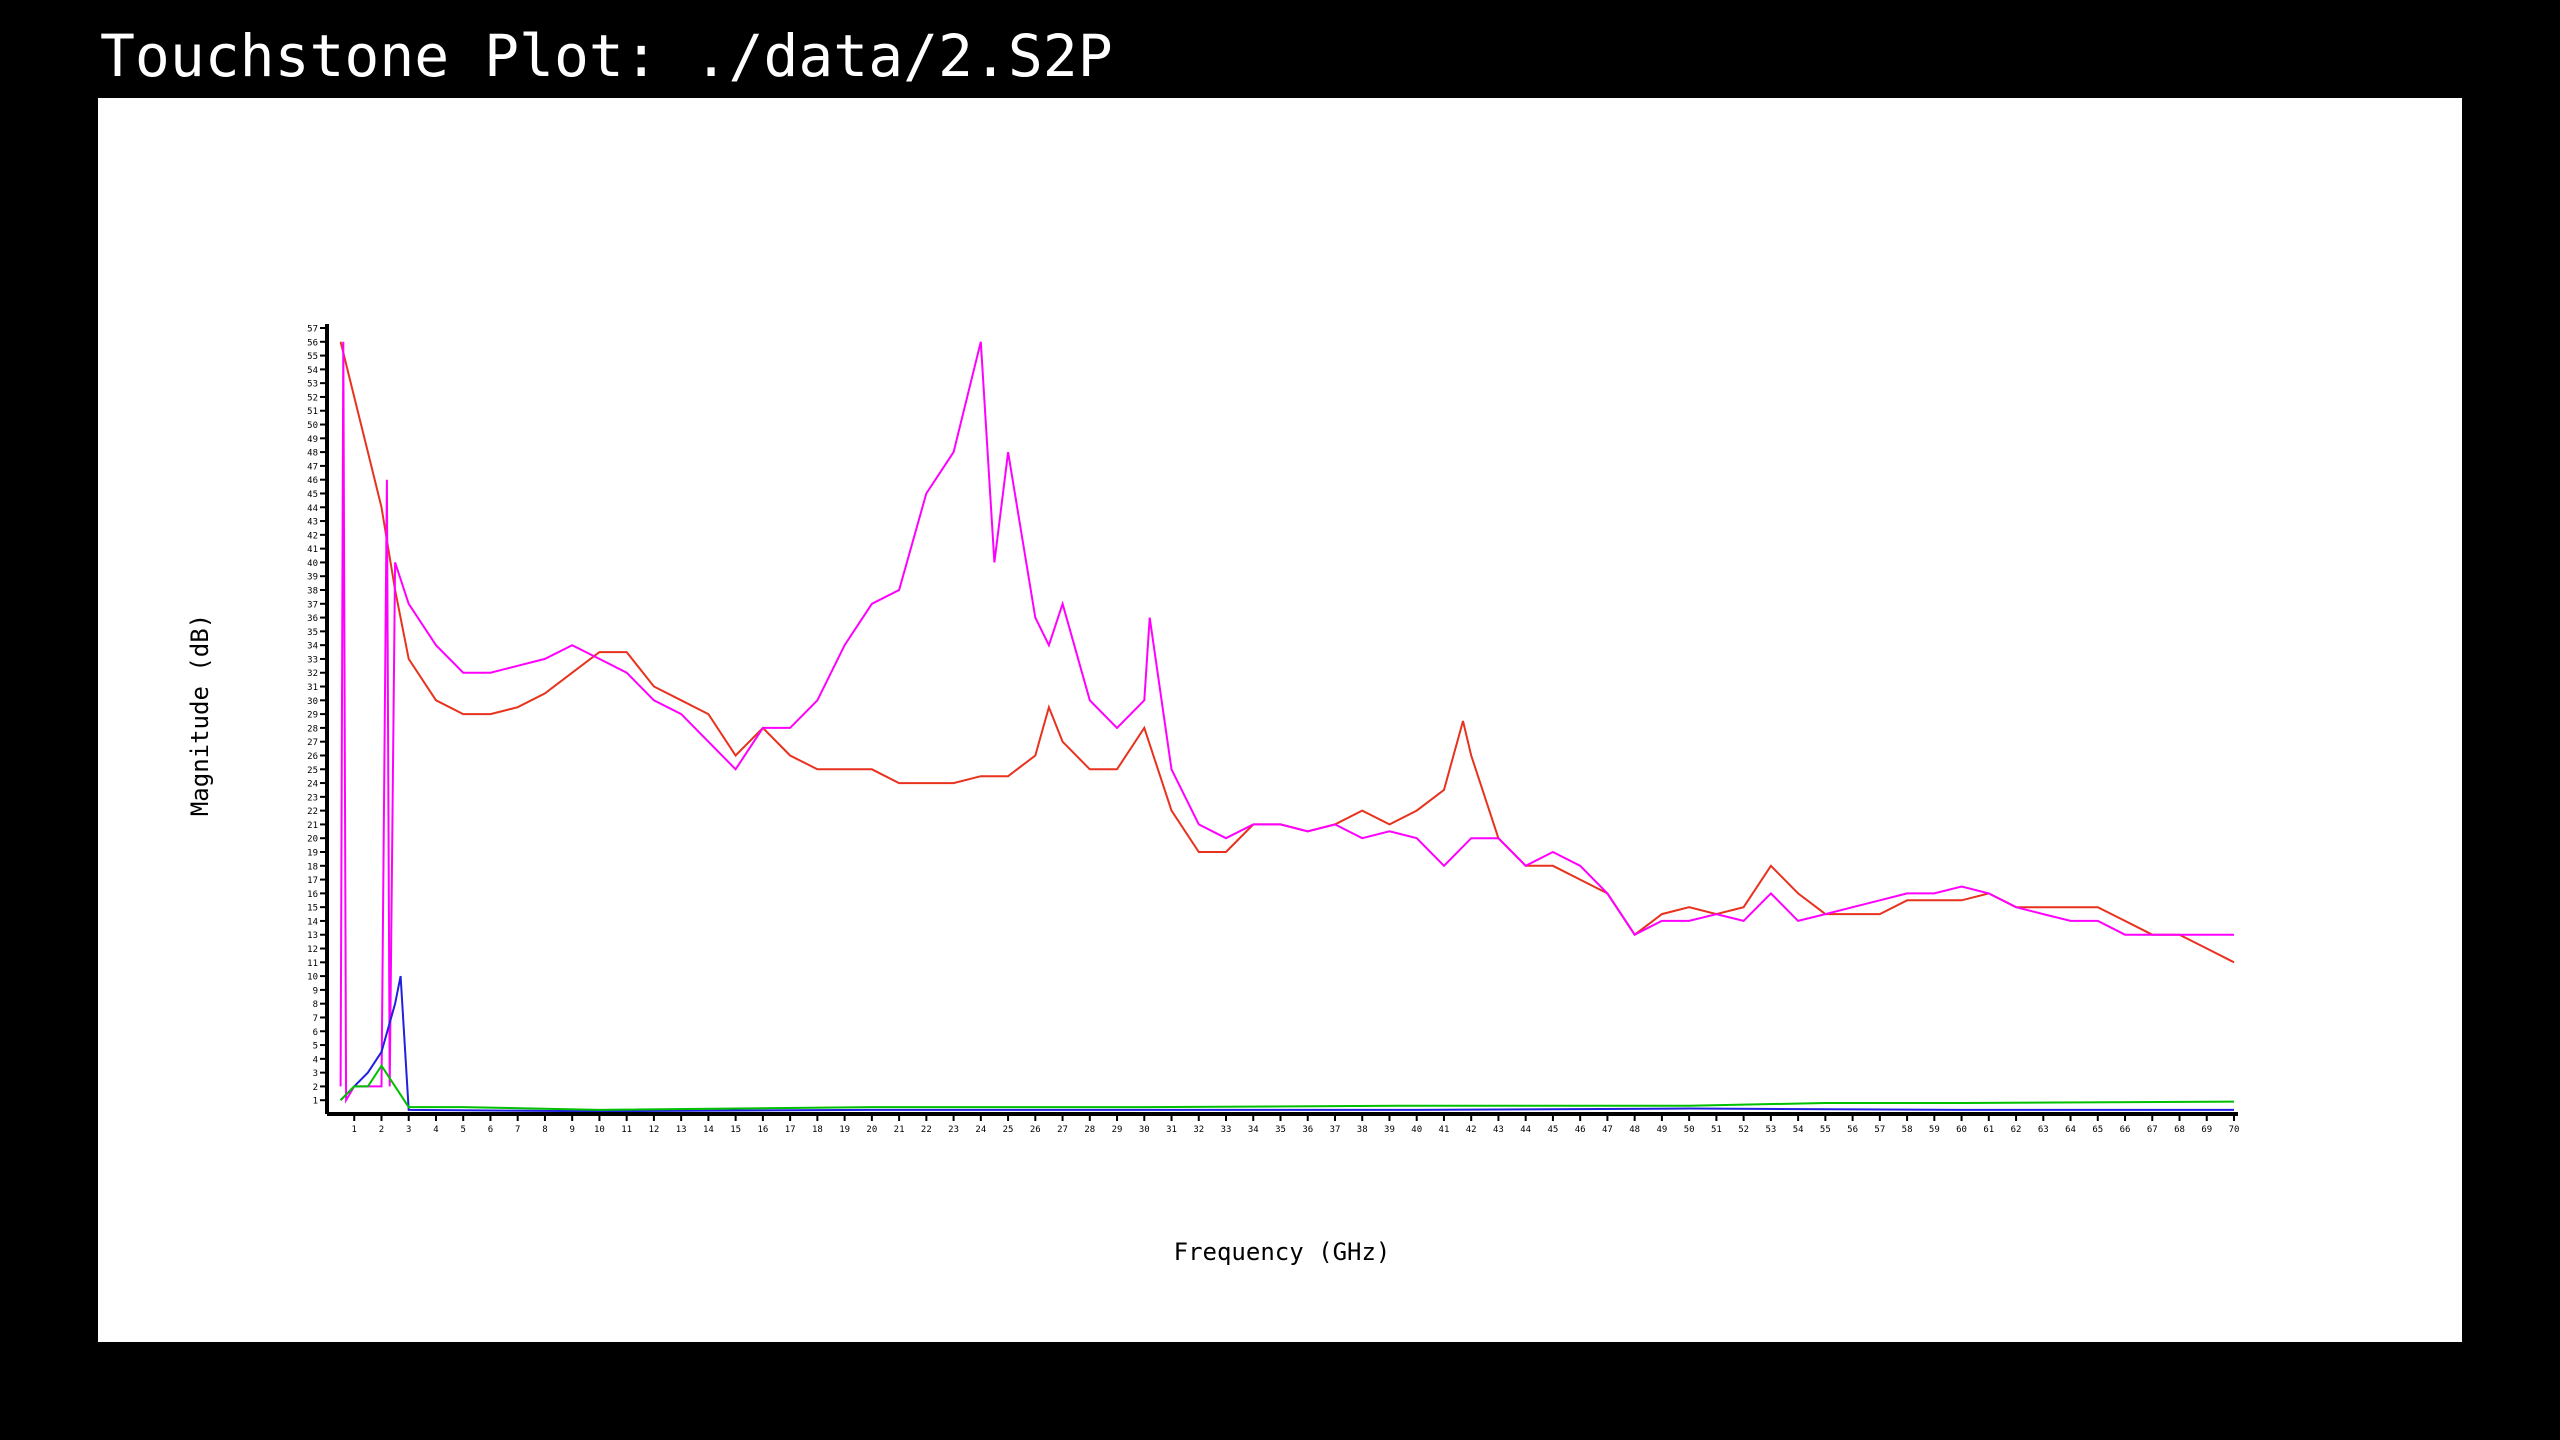 The width and height of the screenshot is (2560, 1440). What do you see at coordinates (312, 978) in the screenshot?
I see `y-tick-label: 10` at bounding box center [312, 978].